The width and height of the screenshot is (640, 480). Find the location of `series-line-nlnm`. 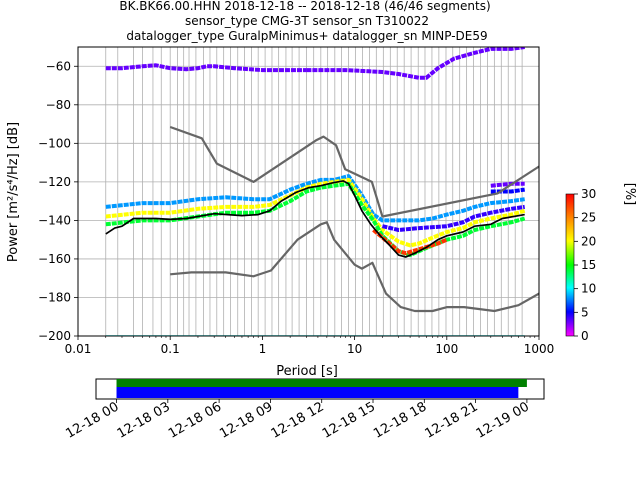

series-line-nlnm is located at coordinates (354, 267).